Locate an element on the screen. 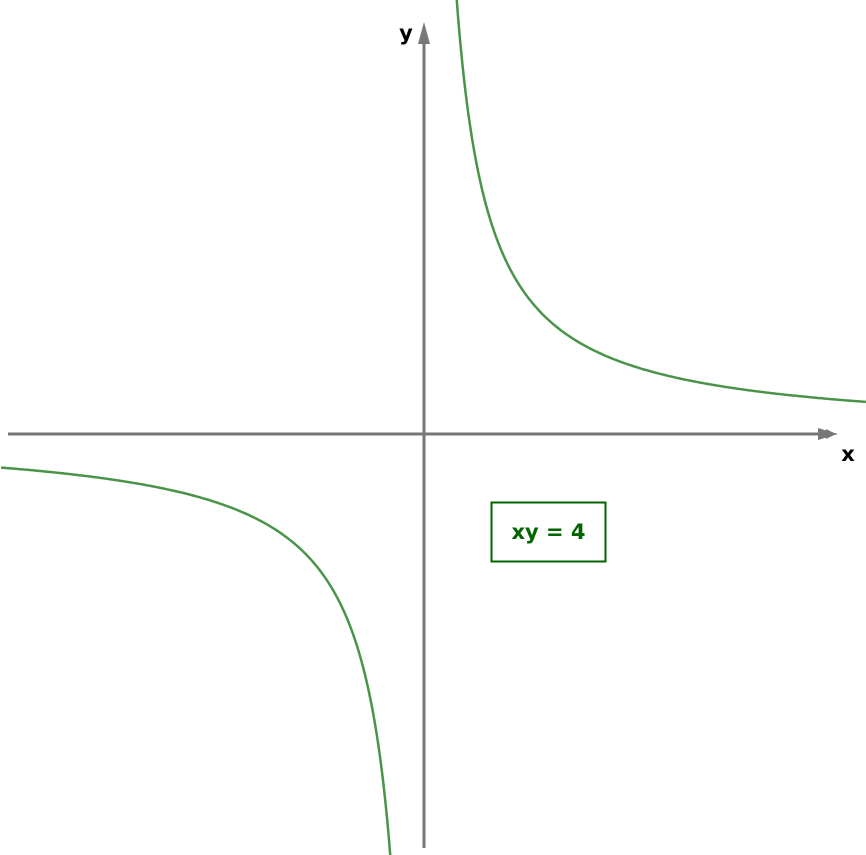 Image resolution: width=866 pixels, height=855 pixels. equation-box is located at coordinates (548, 532).